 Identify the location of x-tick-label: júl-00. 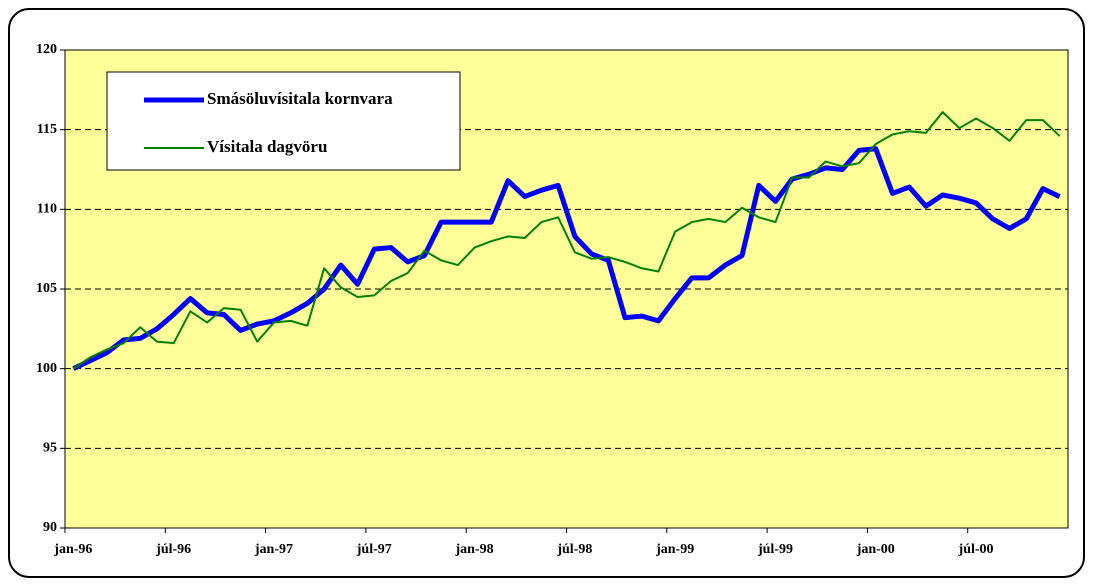
(976, 549).